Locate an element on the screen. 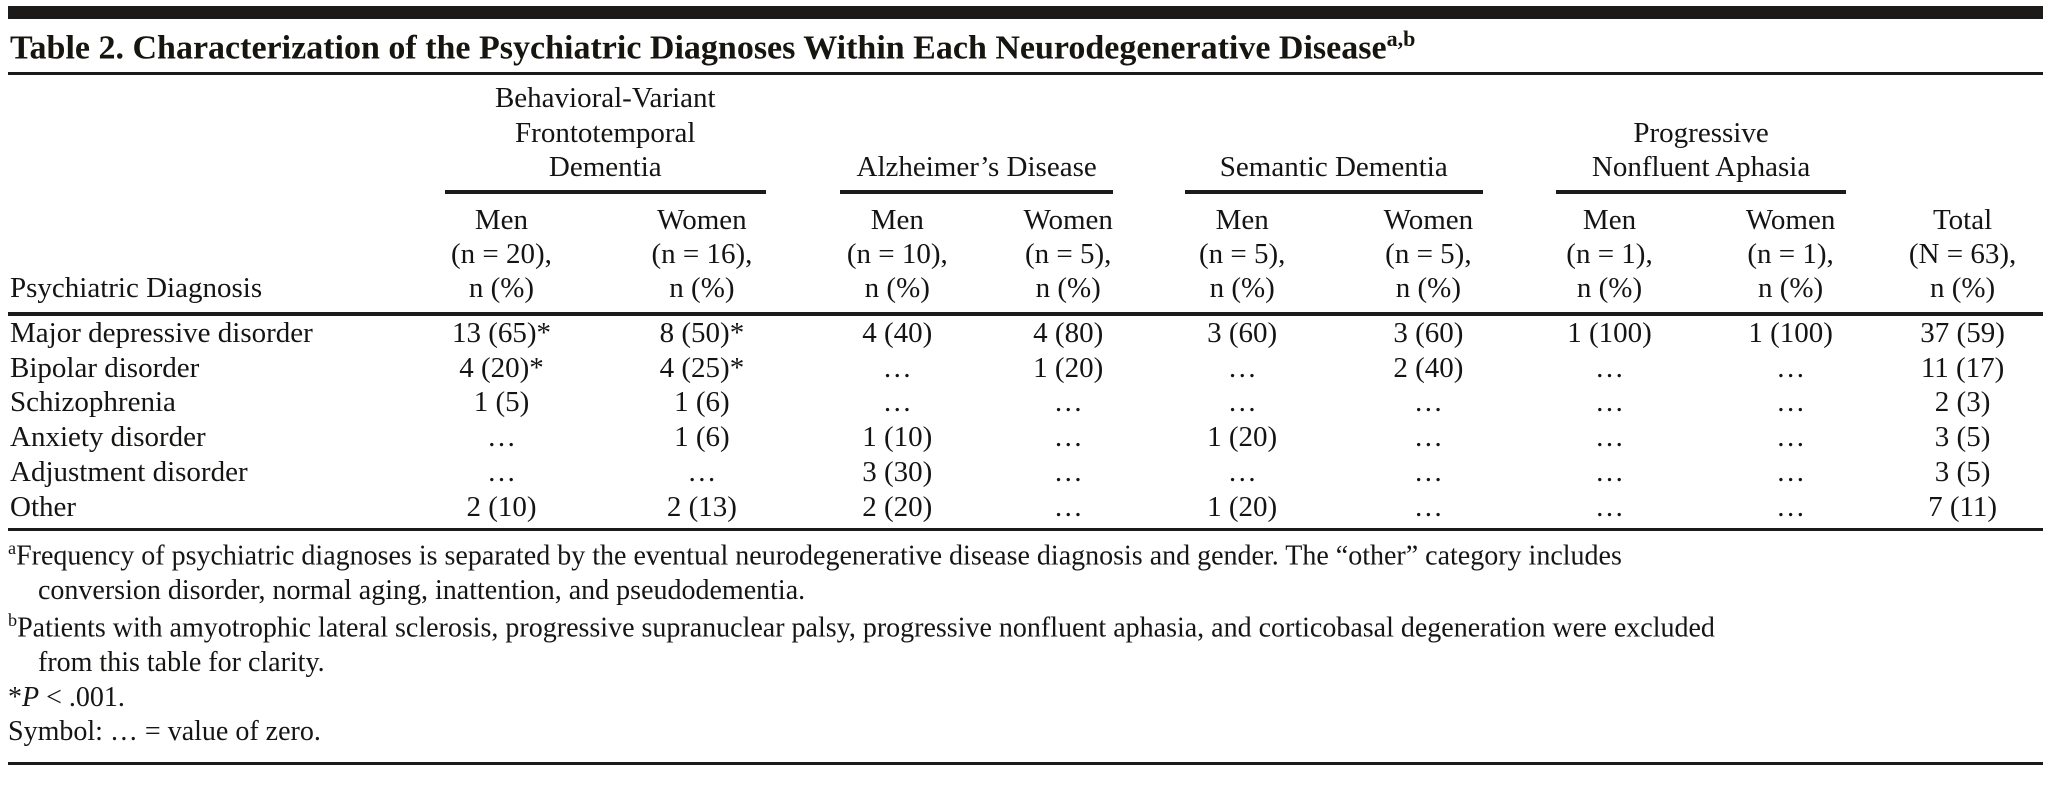 The image size is (2051, 788). data-cell: 2 (3) is located at coordinates (1962, 402).